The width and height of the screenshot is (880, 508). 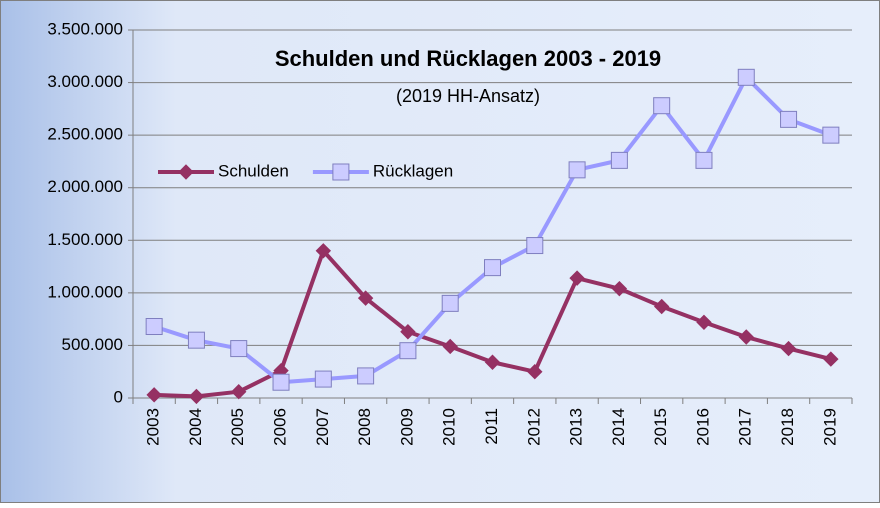 I want to click on y-tick-label: 3.500.000, so click(x=85, y=28).